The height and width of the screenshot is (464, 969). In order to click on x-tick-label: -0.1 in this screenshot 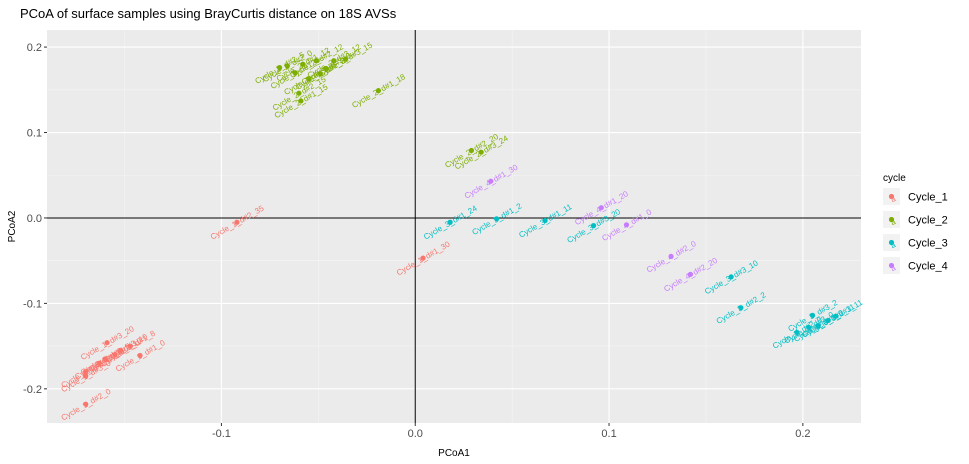, I will do `click(221, 434)`.